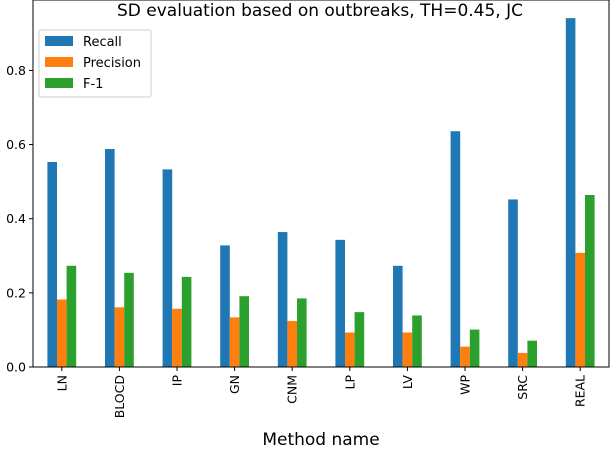  I want to click on bar-precision-lv, so click(407, 349).